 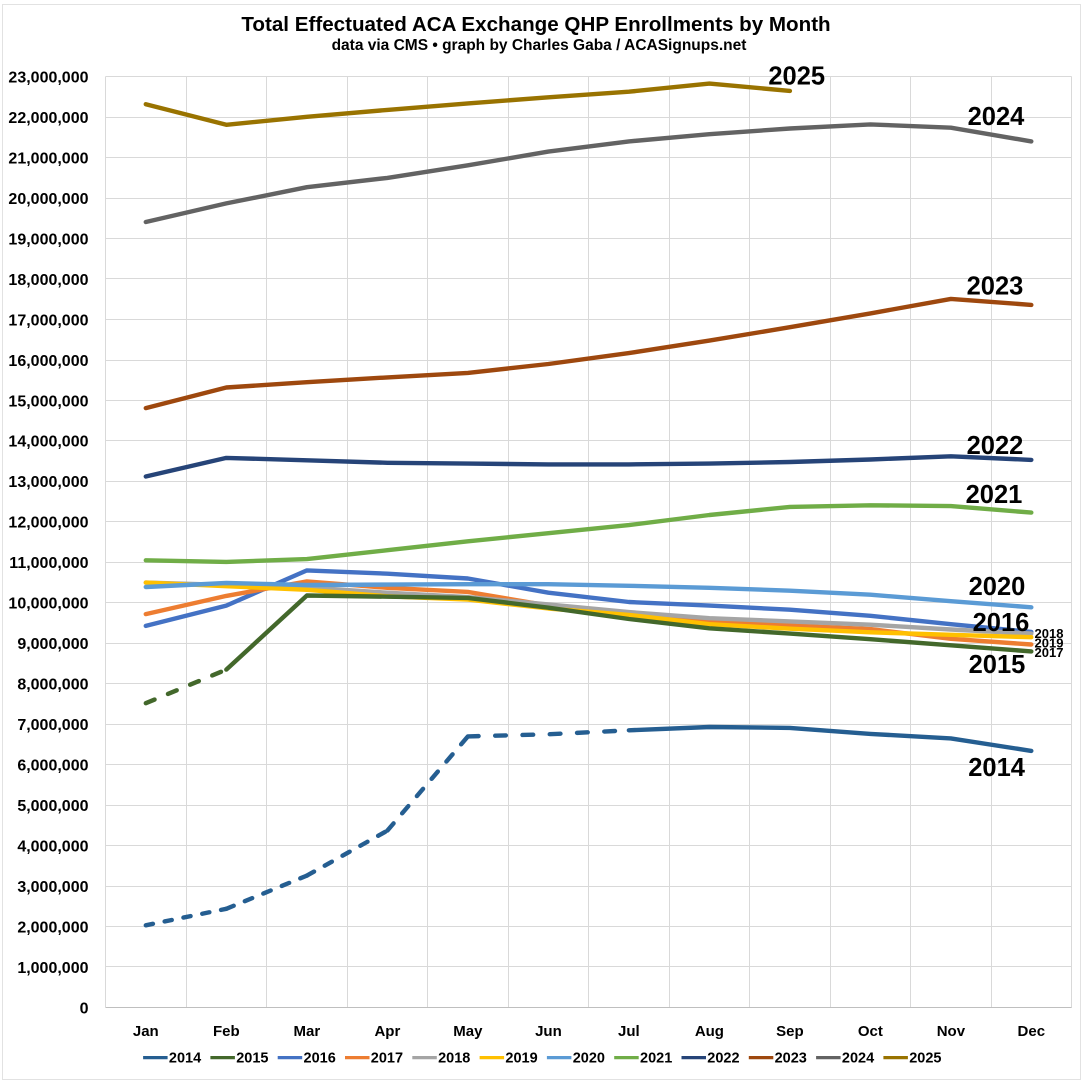 I want to click on svg-text: 3,000,000, so click(x=52, y=887).